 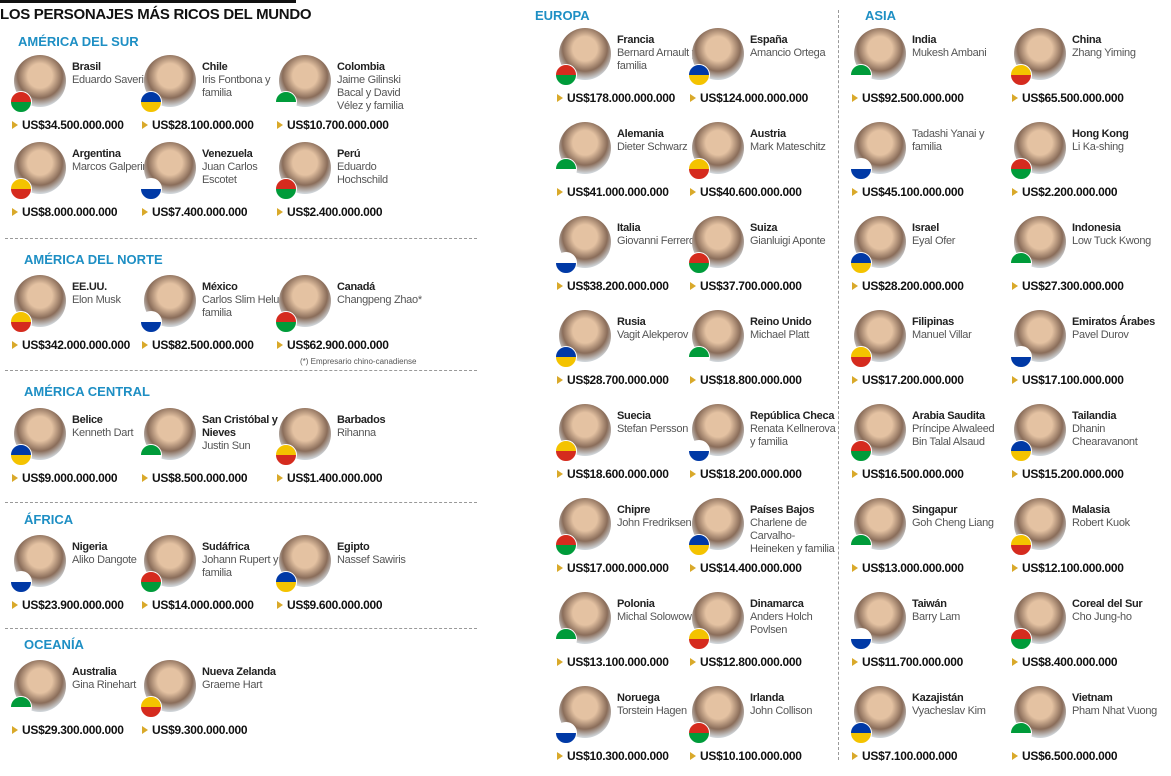 I want to click on country: China, so click(x=1087, y=40).